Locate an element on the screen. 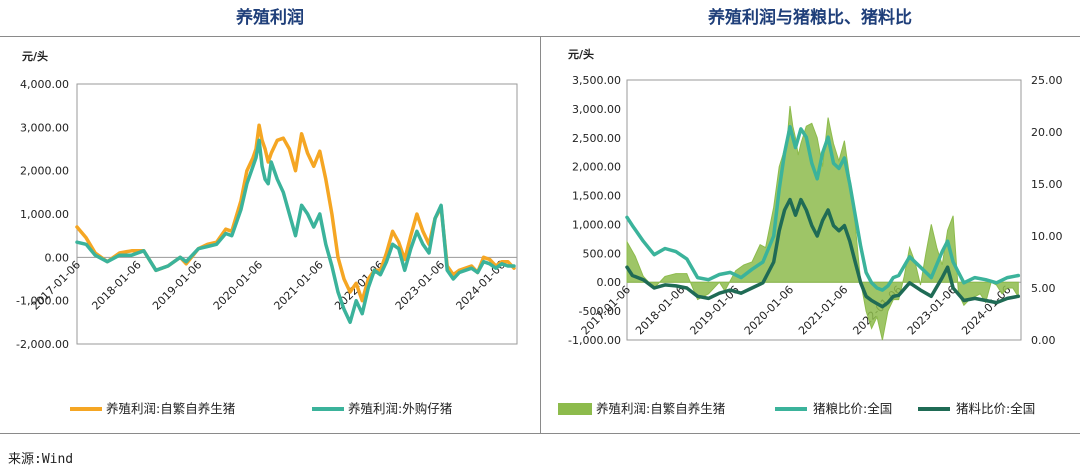 Image resolution: width=1080 pixels, height=475 pixels. y-left-tick-label: 2,500.00 is located at coordinates (596, 138).